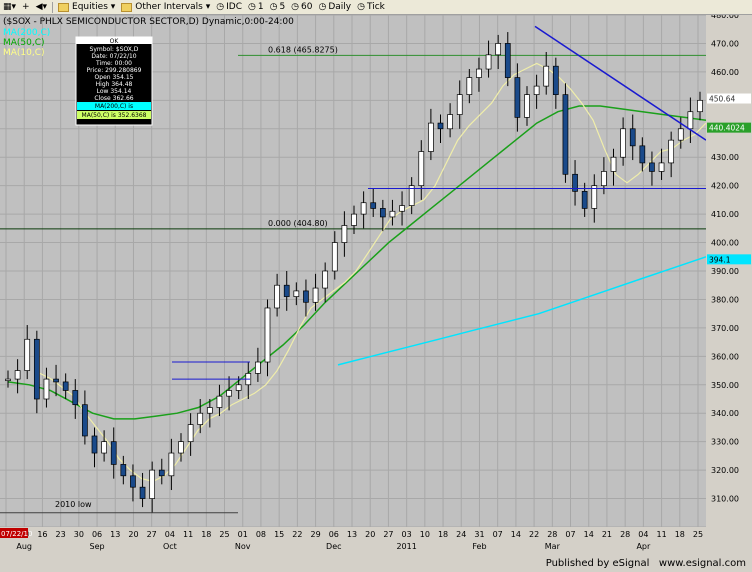  What do you see at coordinates (597, 563) in the screenshot?
I see `published-by-text: Published by eSignal` at bounding box center [597, 563].